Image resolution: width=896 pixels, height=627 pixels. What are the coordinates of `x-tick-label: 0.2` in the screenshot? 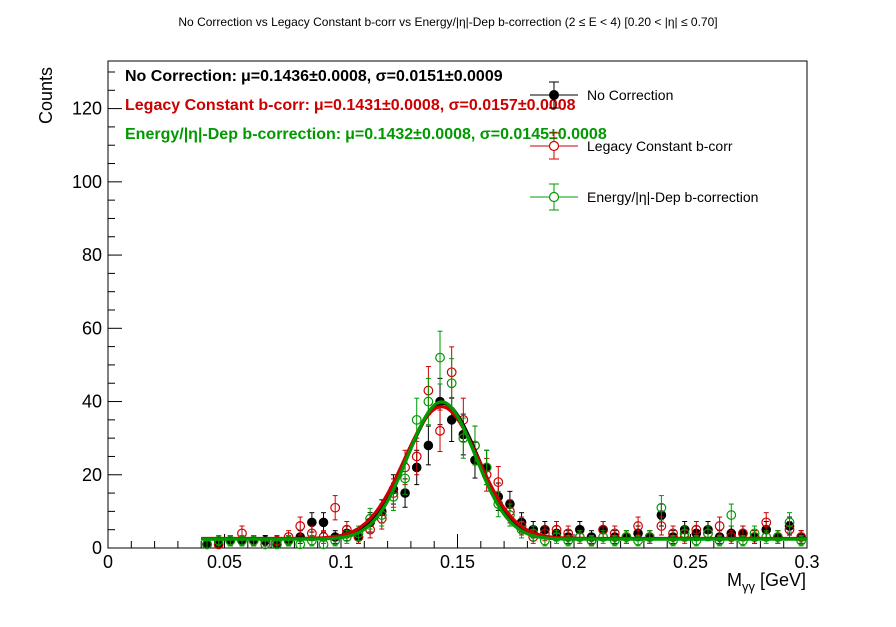 It's located at (573, 562).